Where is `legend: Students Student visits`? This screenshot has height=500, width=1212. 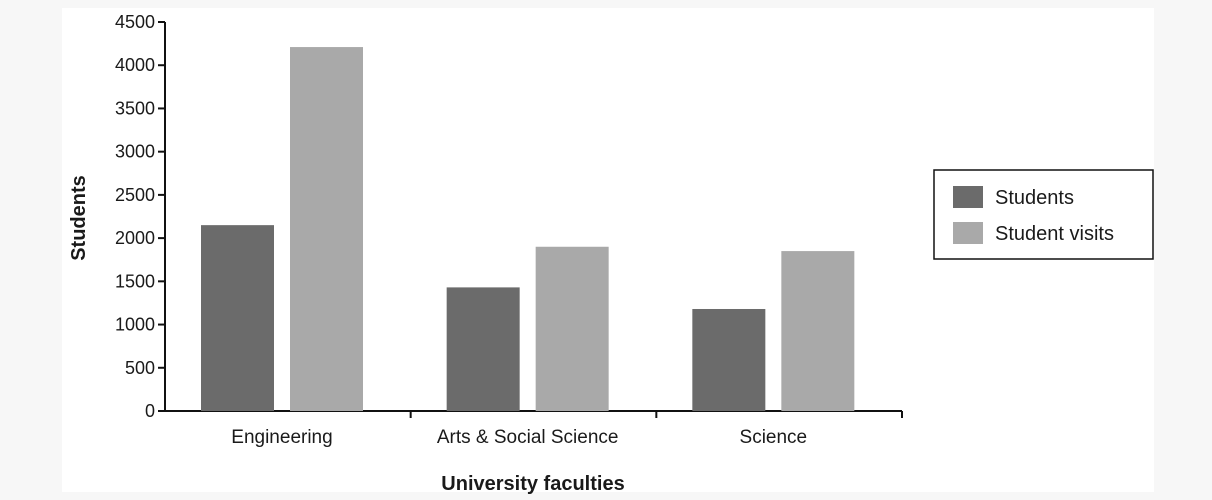 legend: Students Student visits is located at coordinates (1043, 214).